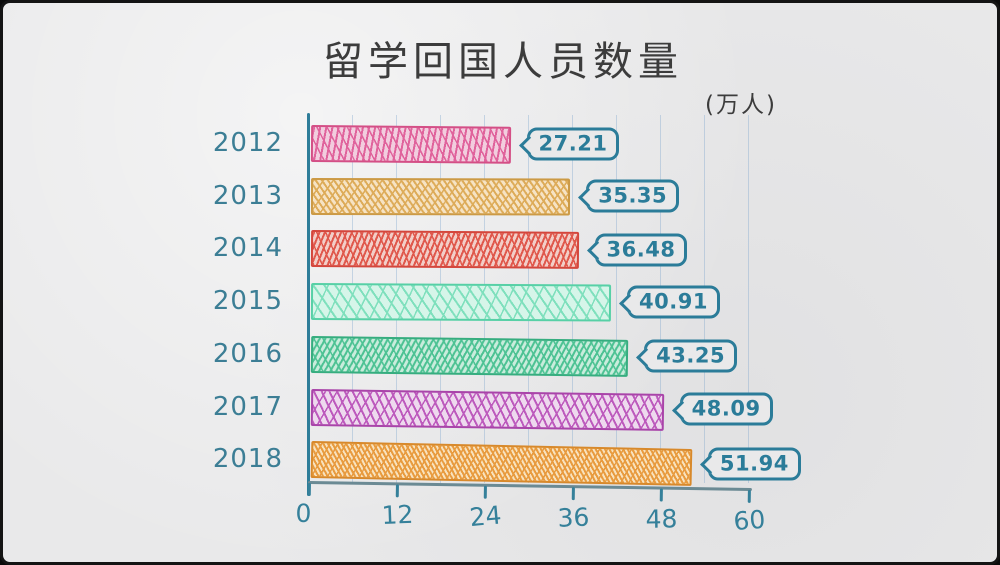 The image size is (1000, 565). What do you see at coordinates (661, 519) in the screenshot?
I see `x-tick-label-48: 48` at bounding box center [661, 519].